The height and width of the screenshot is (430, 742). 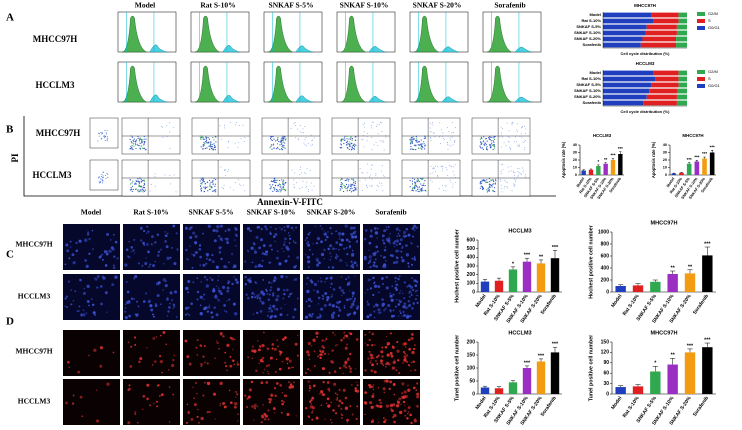 I want to click on significance: ***, so click(x=707, y=244).